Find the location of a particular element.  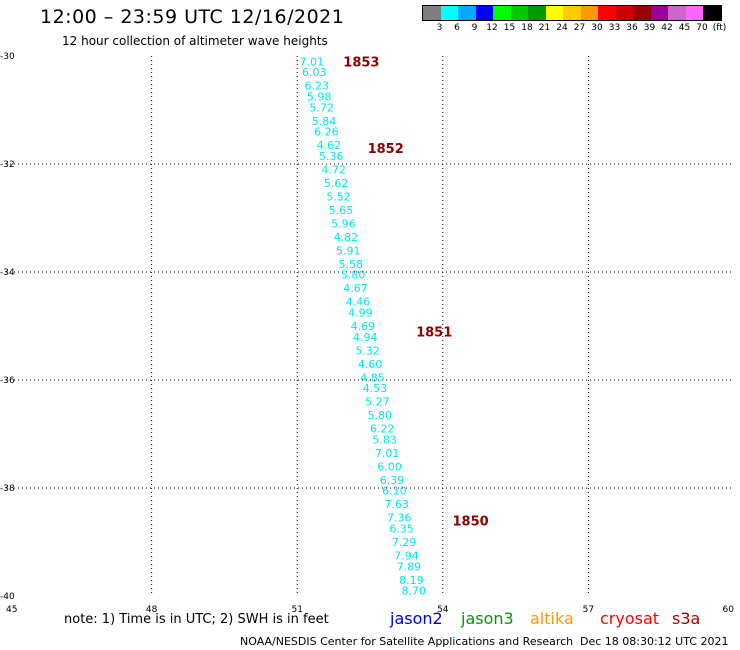

legend-tick-label: 27 is located at coordinates (579, 28).